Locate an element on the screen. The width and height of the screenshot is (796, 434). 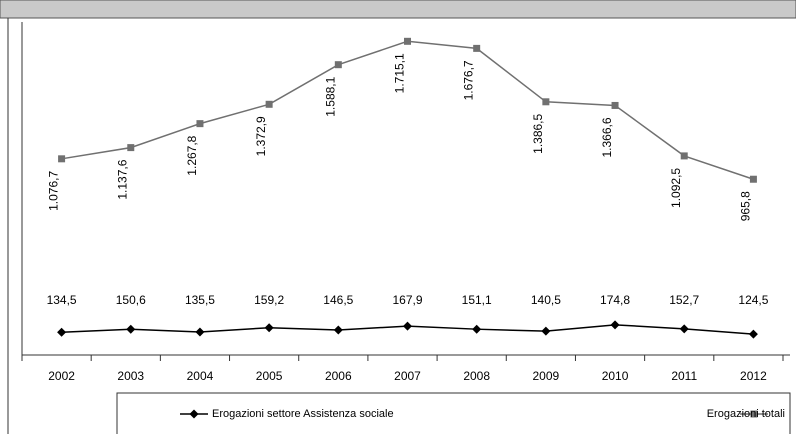
data-label: 146,5 is located at coordinates (338, 300).